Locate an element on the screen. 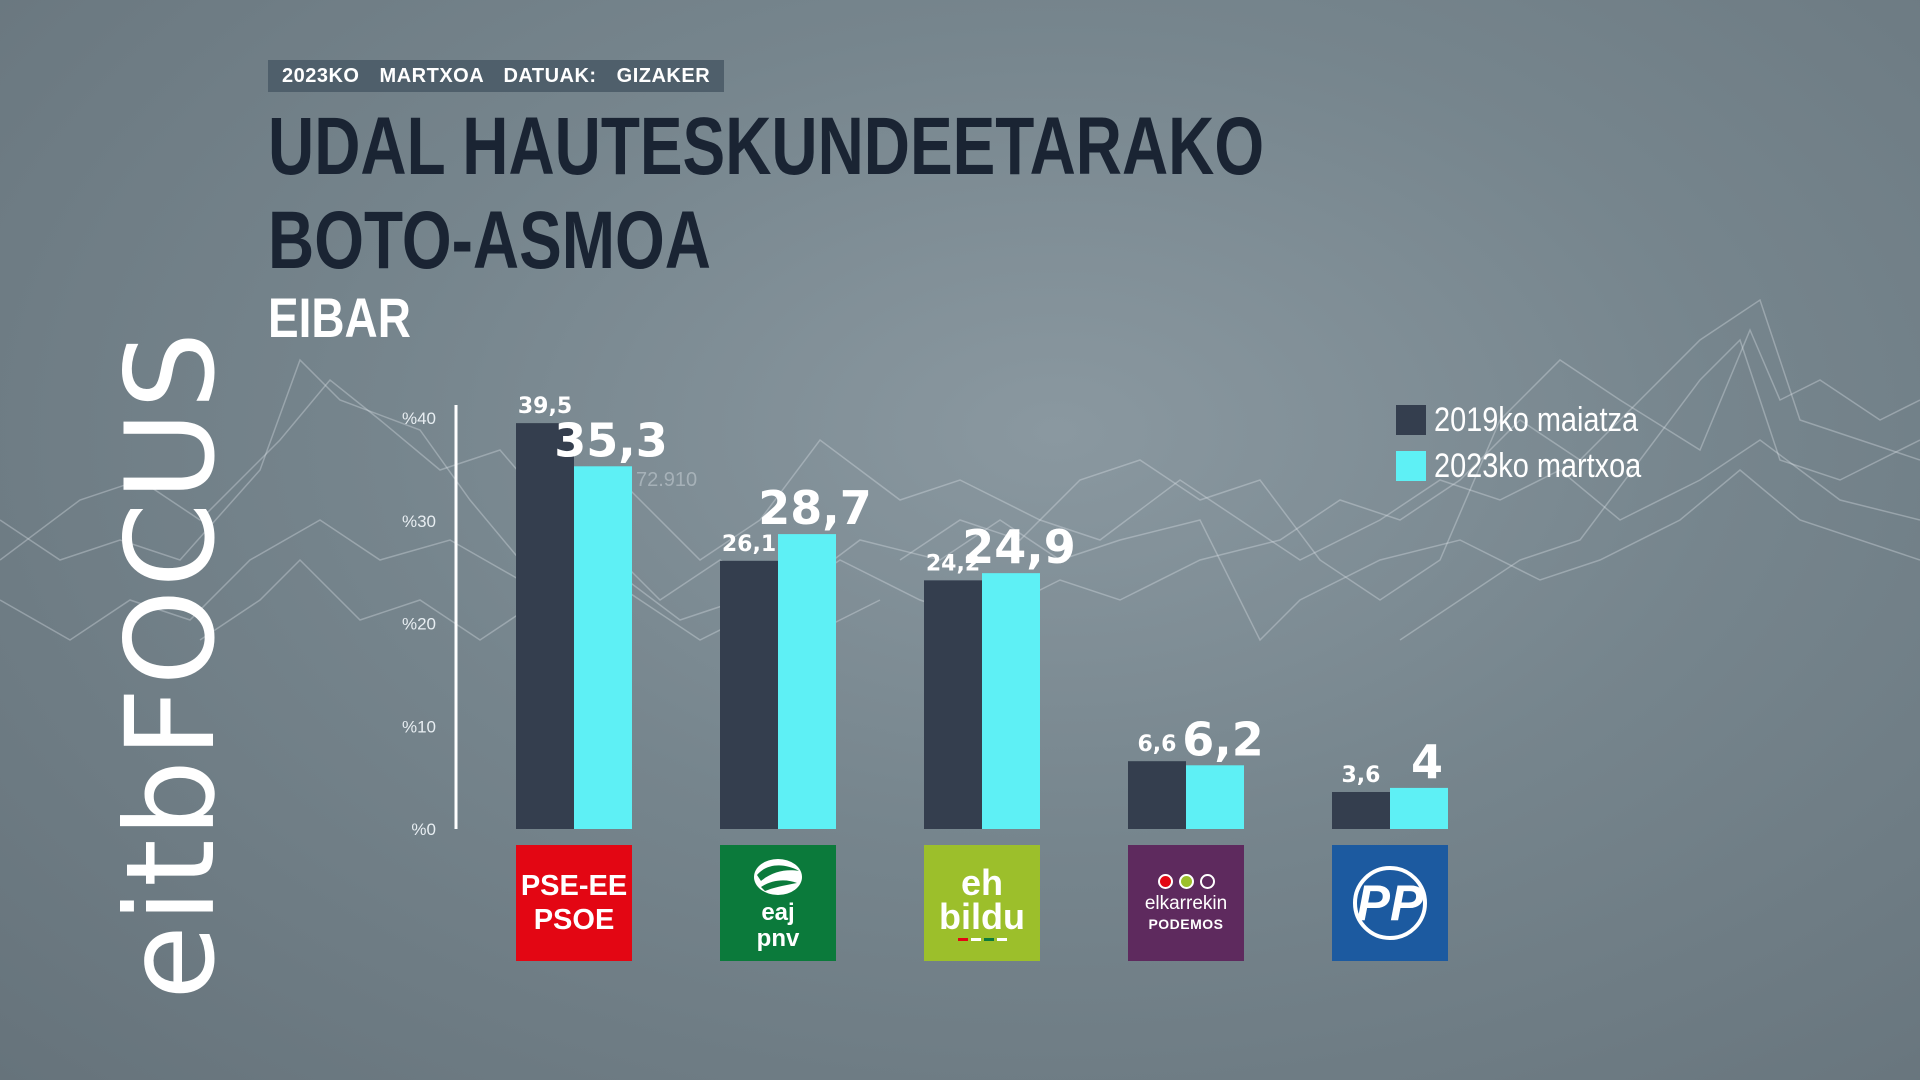  legend-label-2023: 2023ko martxoa is located at coordinates (1538, 465).